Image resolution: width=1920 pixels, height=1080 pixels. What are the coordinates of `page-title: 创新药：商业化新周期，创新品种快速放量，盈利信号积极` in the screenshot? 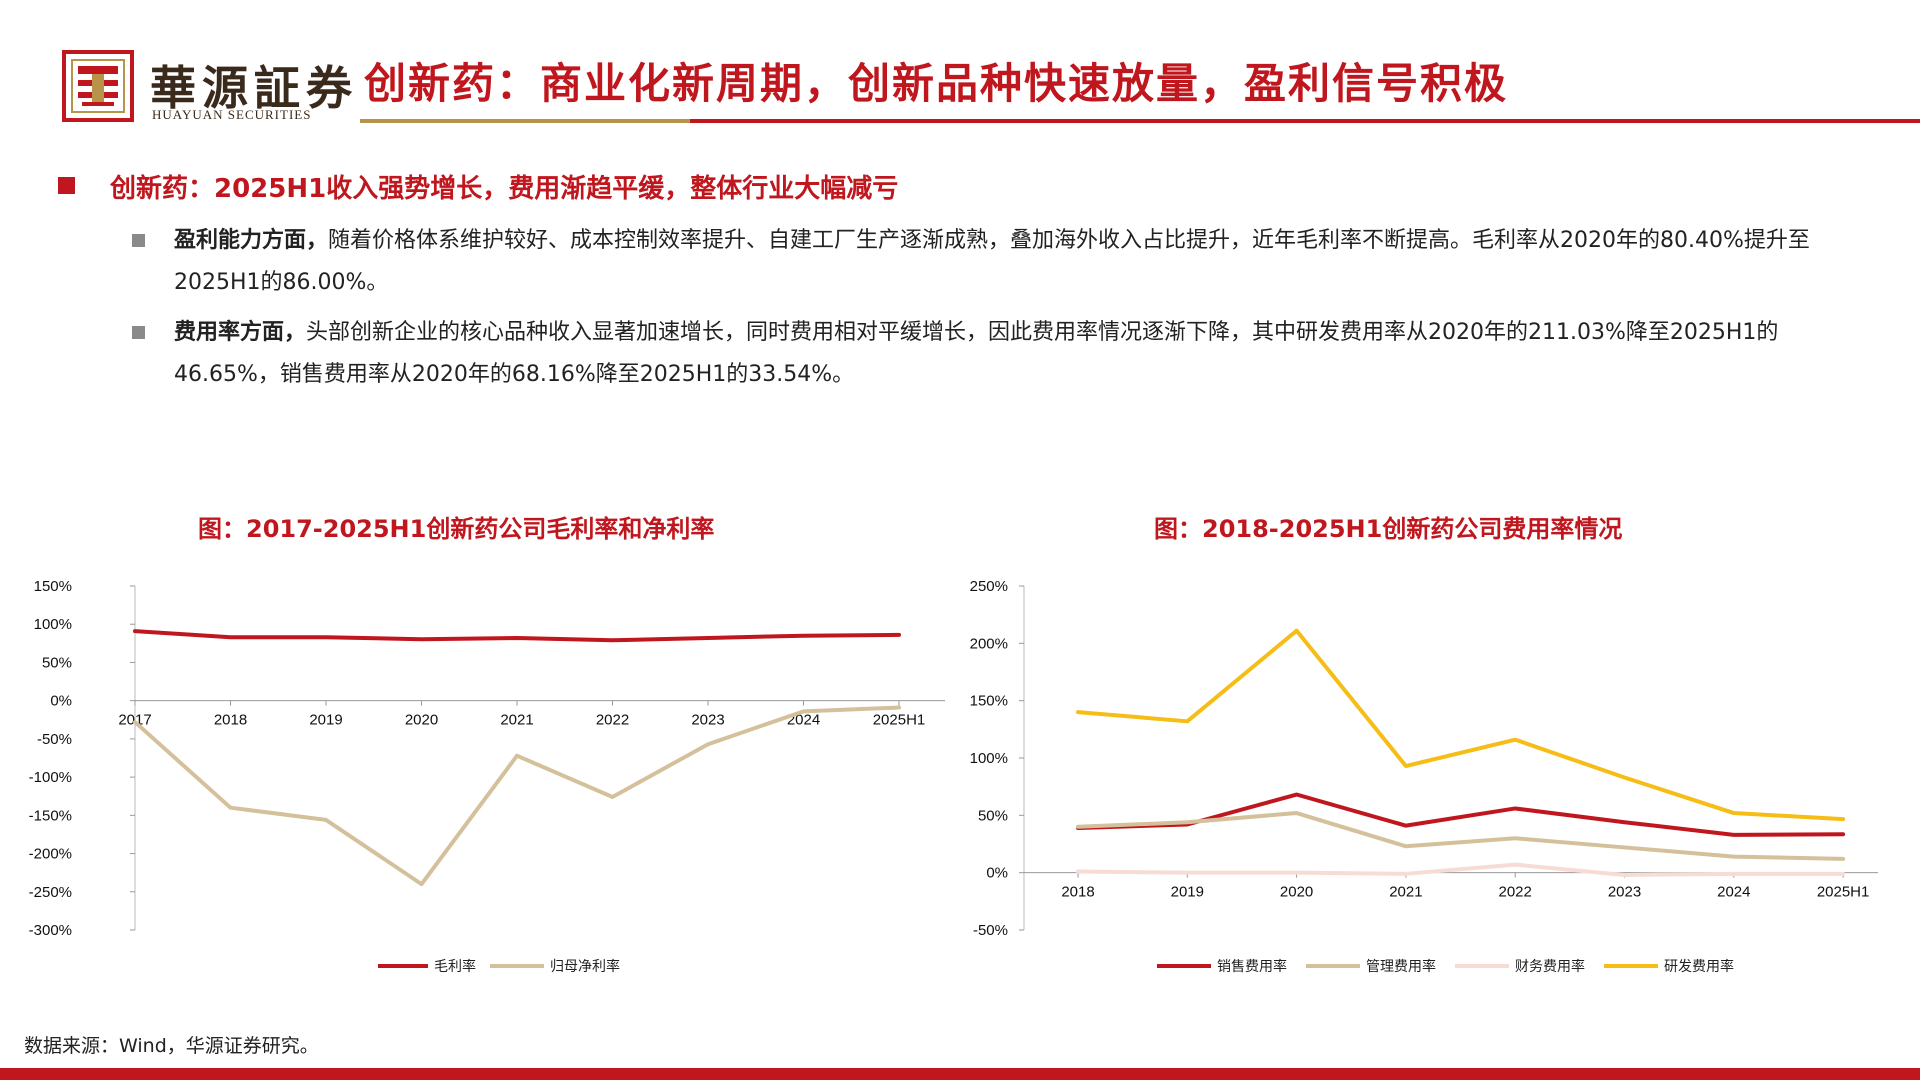 It's located at (936, 83).